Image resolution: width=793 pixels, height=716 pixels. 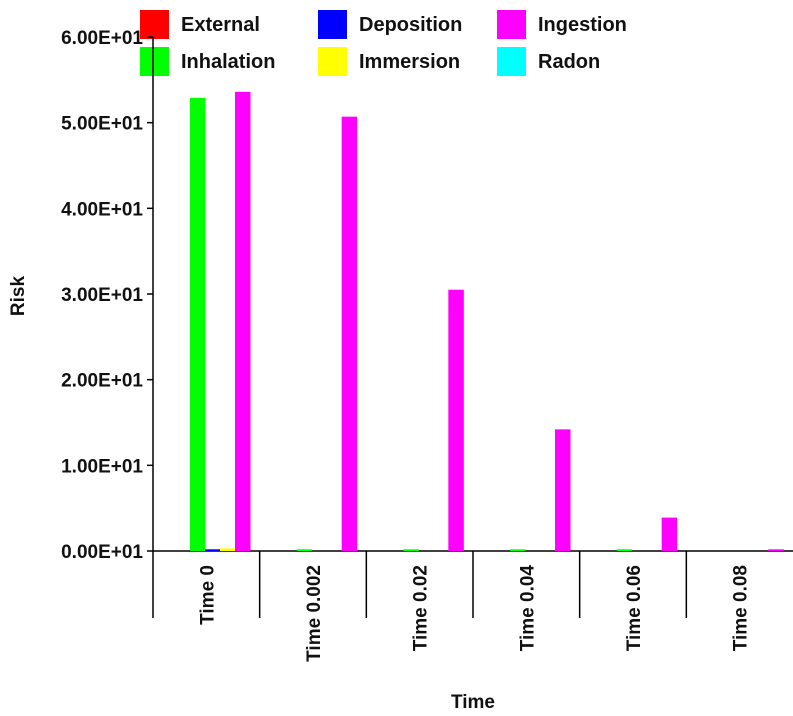 I want to click on y-tick-label: 3.00E+01, so click(x=102, y=295).